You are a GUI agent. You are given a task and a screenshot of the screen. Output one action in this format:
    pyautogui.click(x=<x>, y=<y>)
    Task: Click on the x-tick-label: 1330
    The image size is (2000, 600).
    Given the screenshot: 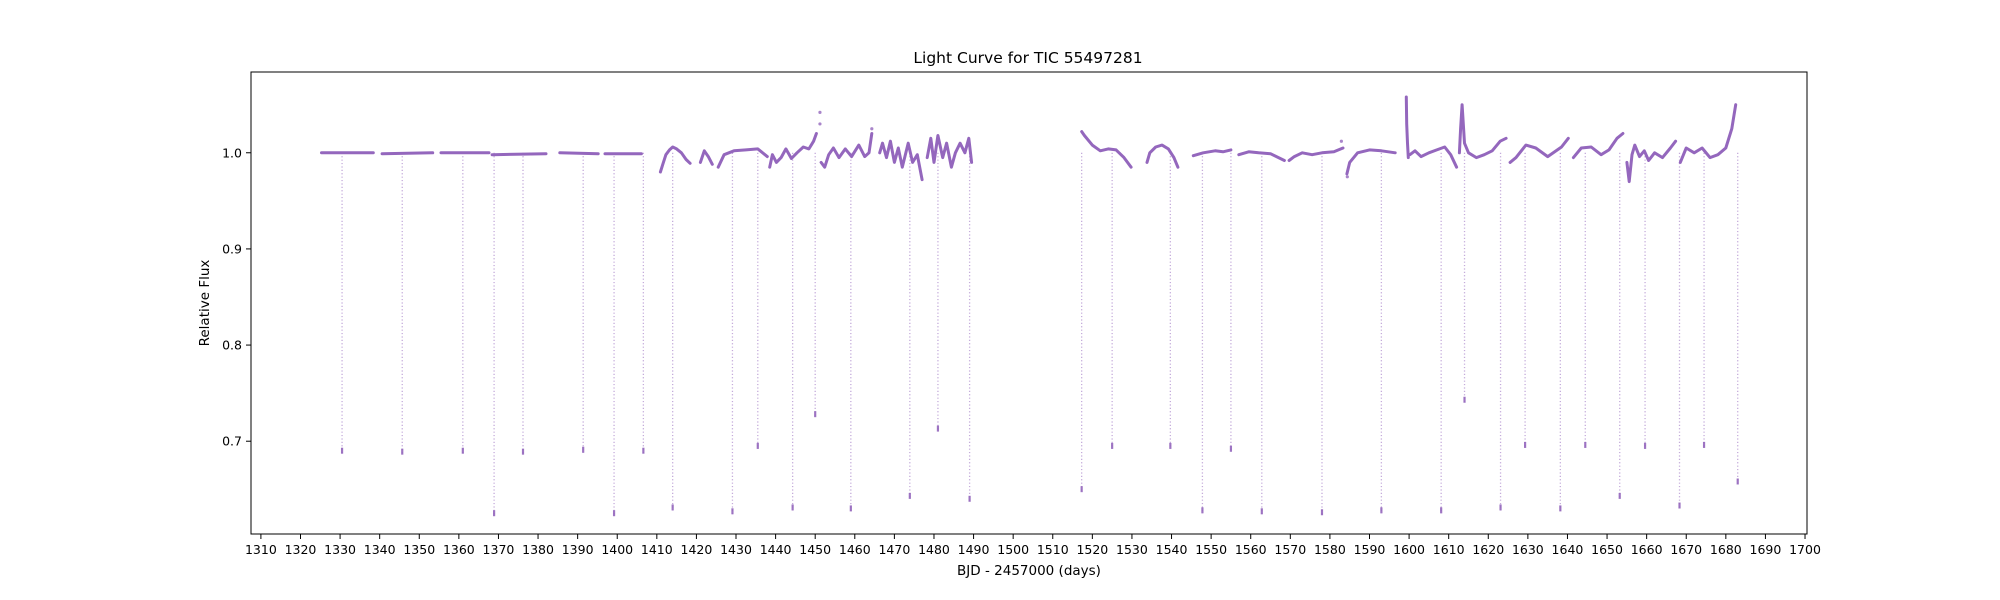 What is the action you would take?
    pyautogui.click(x=340, y=549)
    